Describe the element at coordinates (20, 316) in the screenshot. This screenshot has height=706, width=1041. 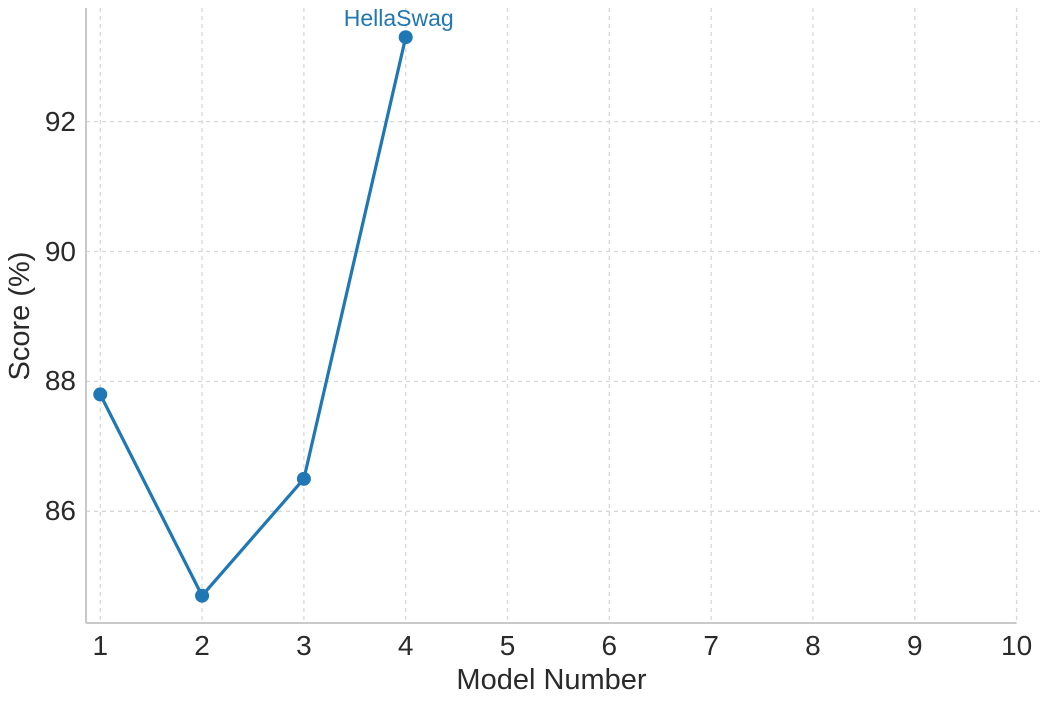
I see `y-axis-label: Score (%)` at that location.